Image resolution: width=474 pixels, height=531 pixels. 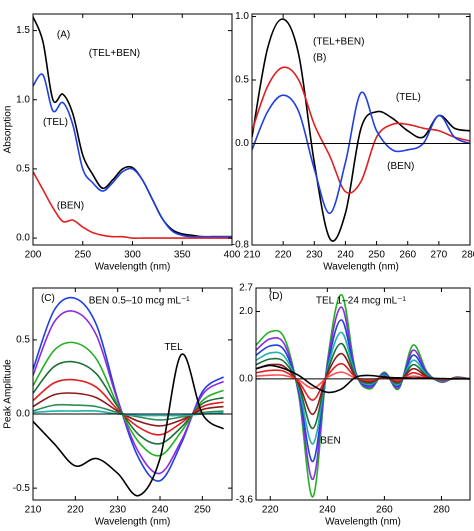 What do you see at coordinates (63, 34) in the screenshot?
I see `annotation: (A)` at bounding box center [63, 34].